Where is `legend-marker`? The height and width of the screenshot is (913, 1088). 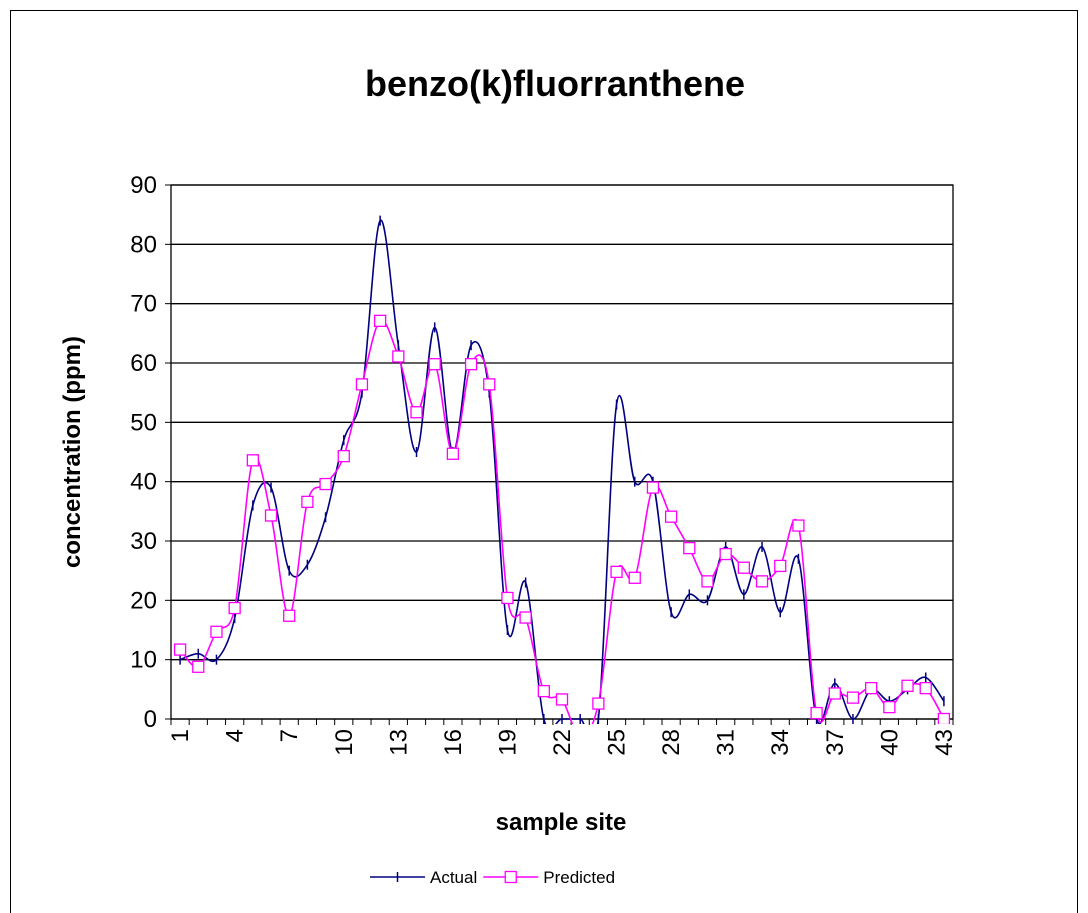
legend-marker is located at coordinates (510, 877).